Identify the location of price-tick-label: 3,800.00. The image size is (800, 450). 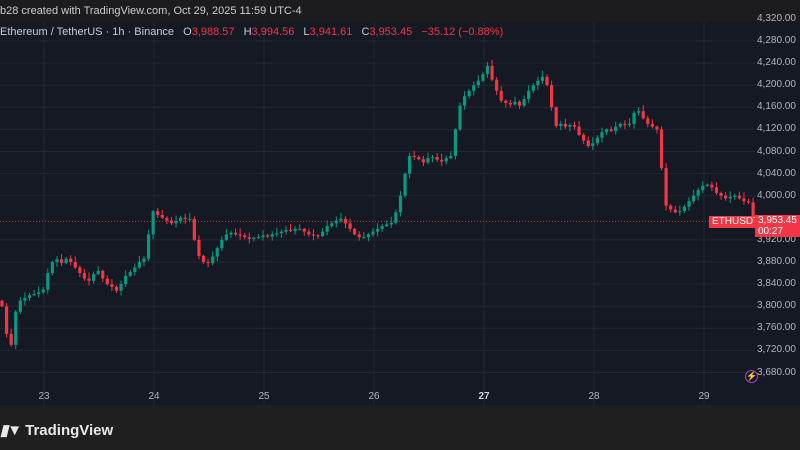
(776, 306).